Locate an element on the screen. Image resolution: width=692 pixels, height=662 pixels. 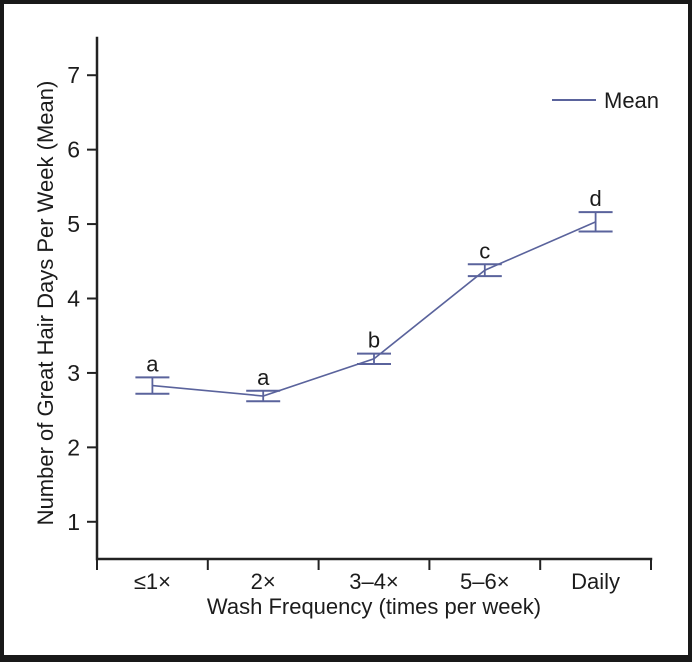
y-tick-label: 2 is located at coordinates (73, 447).